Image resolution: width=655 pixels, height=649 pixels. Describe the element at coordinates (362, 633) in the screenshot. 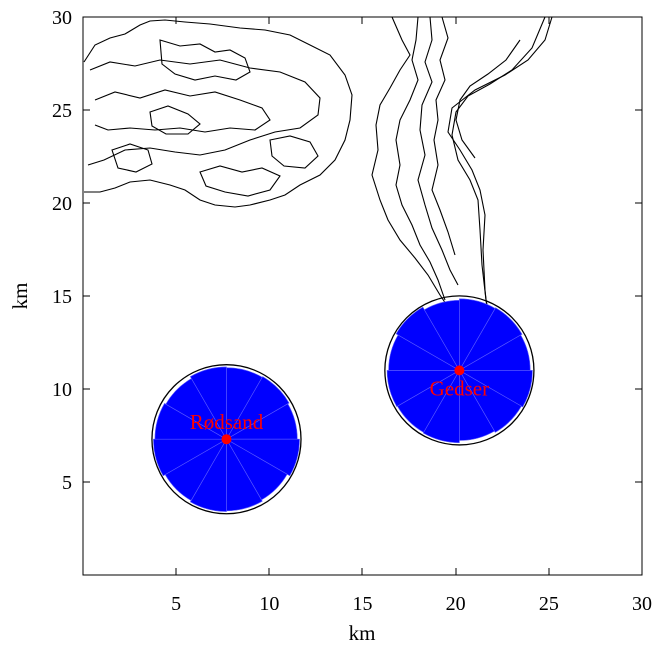

I see `x-axis-title: km` at that location.